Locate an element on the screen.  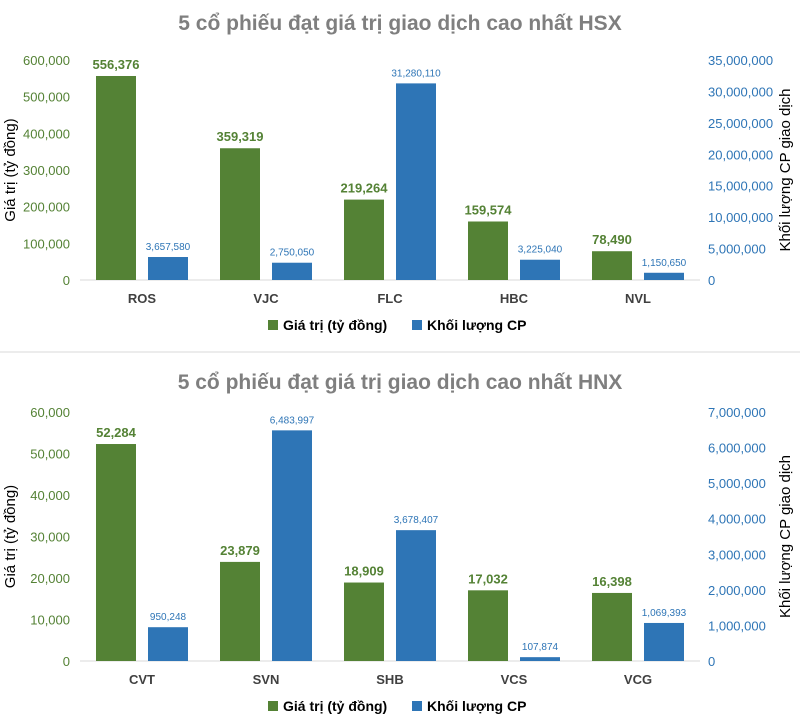
data-label-volume: 31,280,110 is located at coordinates (416, 73).